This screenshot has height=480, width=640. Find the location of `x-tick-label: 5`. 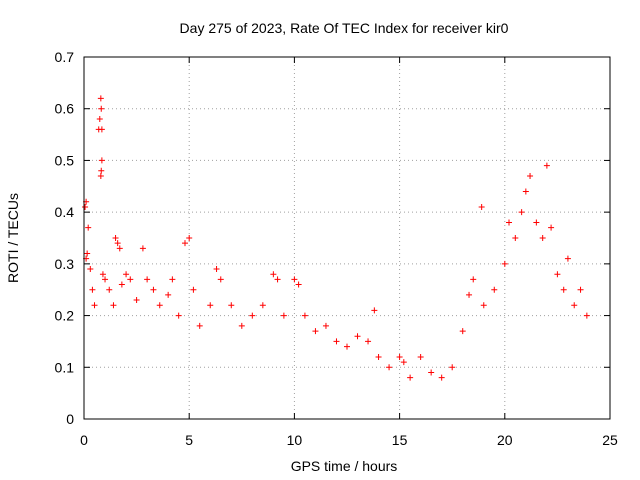

x-tick-label: 5 is located at coordinates (189, 440).